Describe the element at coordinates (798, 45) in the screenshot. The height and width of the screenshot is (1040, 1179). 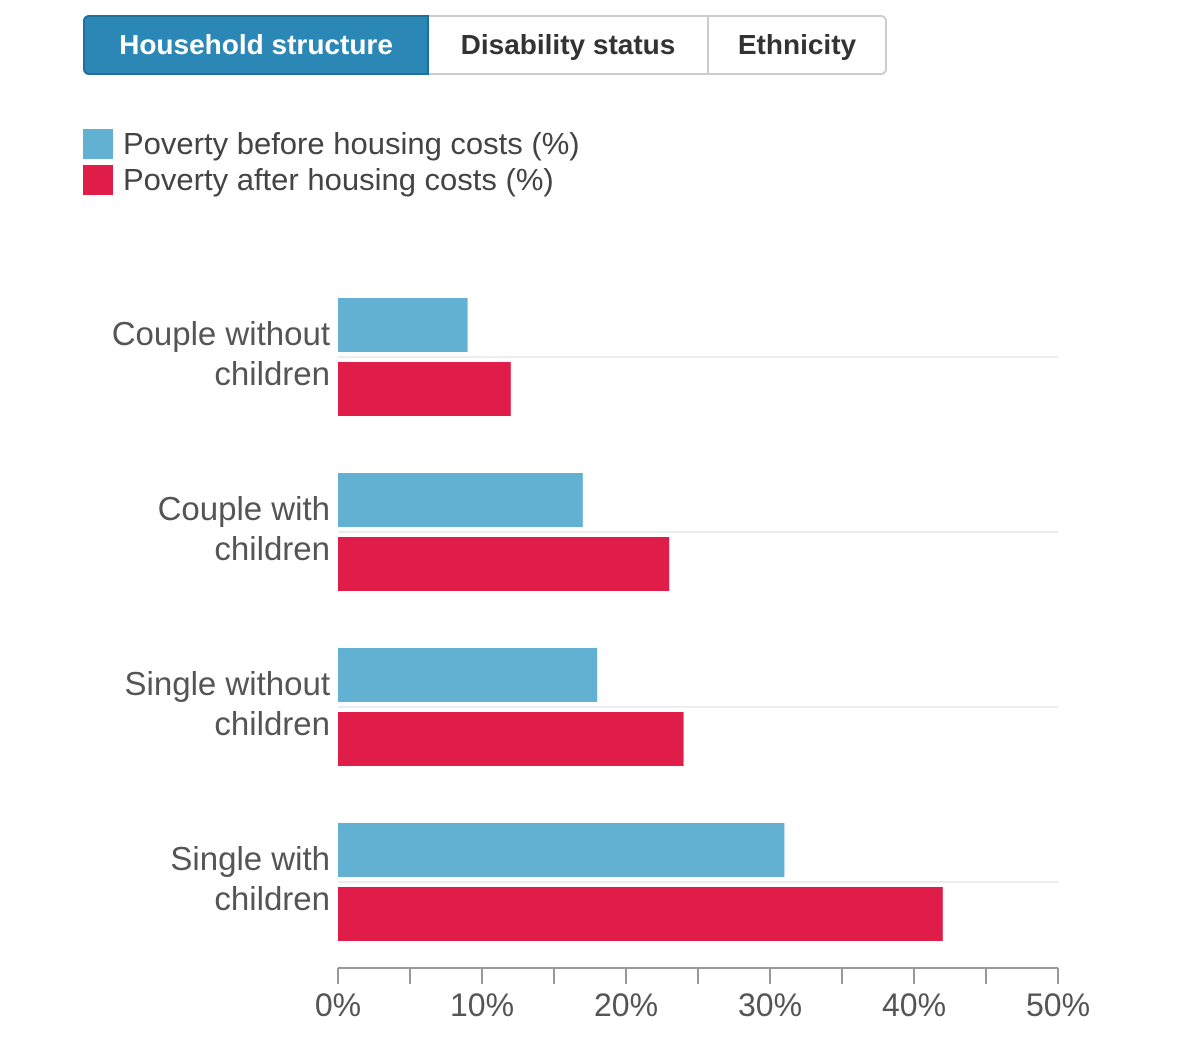
I see `tab-ethnicity: Ethnicity` at that location.